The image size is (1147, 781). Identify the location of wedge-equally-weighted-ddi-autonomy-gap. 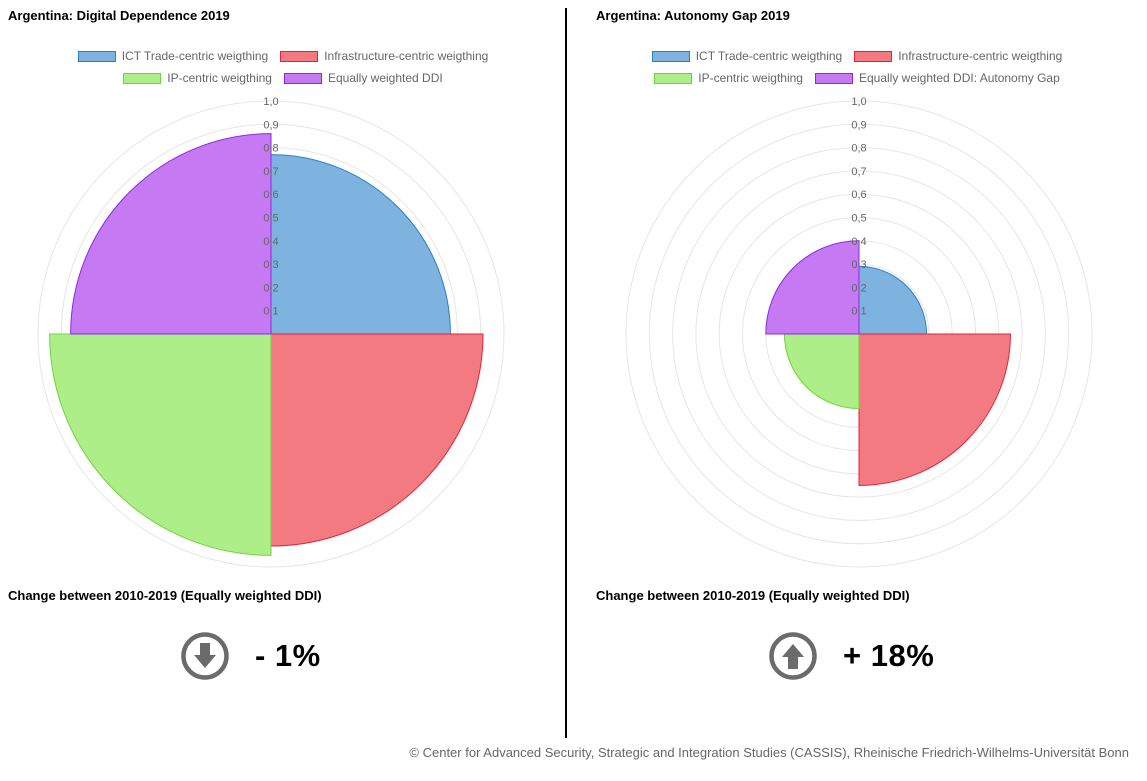
(812, 287).